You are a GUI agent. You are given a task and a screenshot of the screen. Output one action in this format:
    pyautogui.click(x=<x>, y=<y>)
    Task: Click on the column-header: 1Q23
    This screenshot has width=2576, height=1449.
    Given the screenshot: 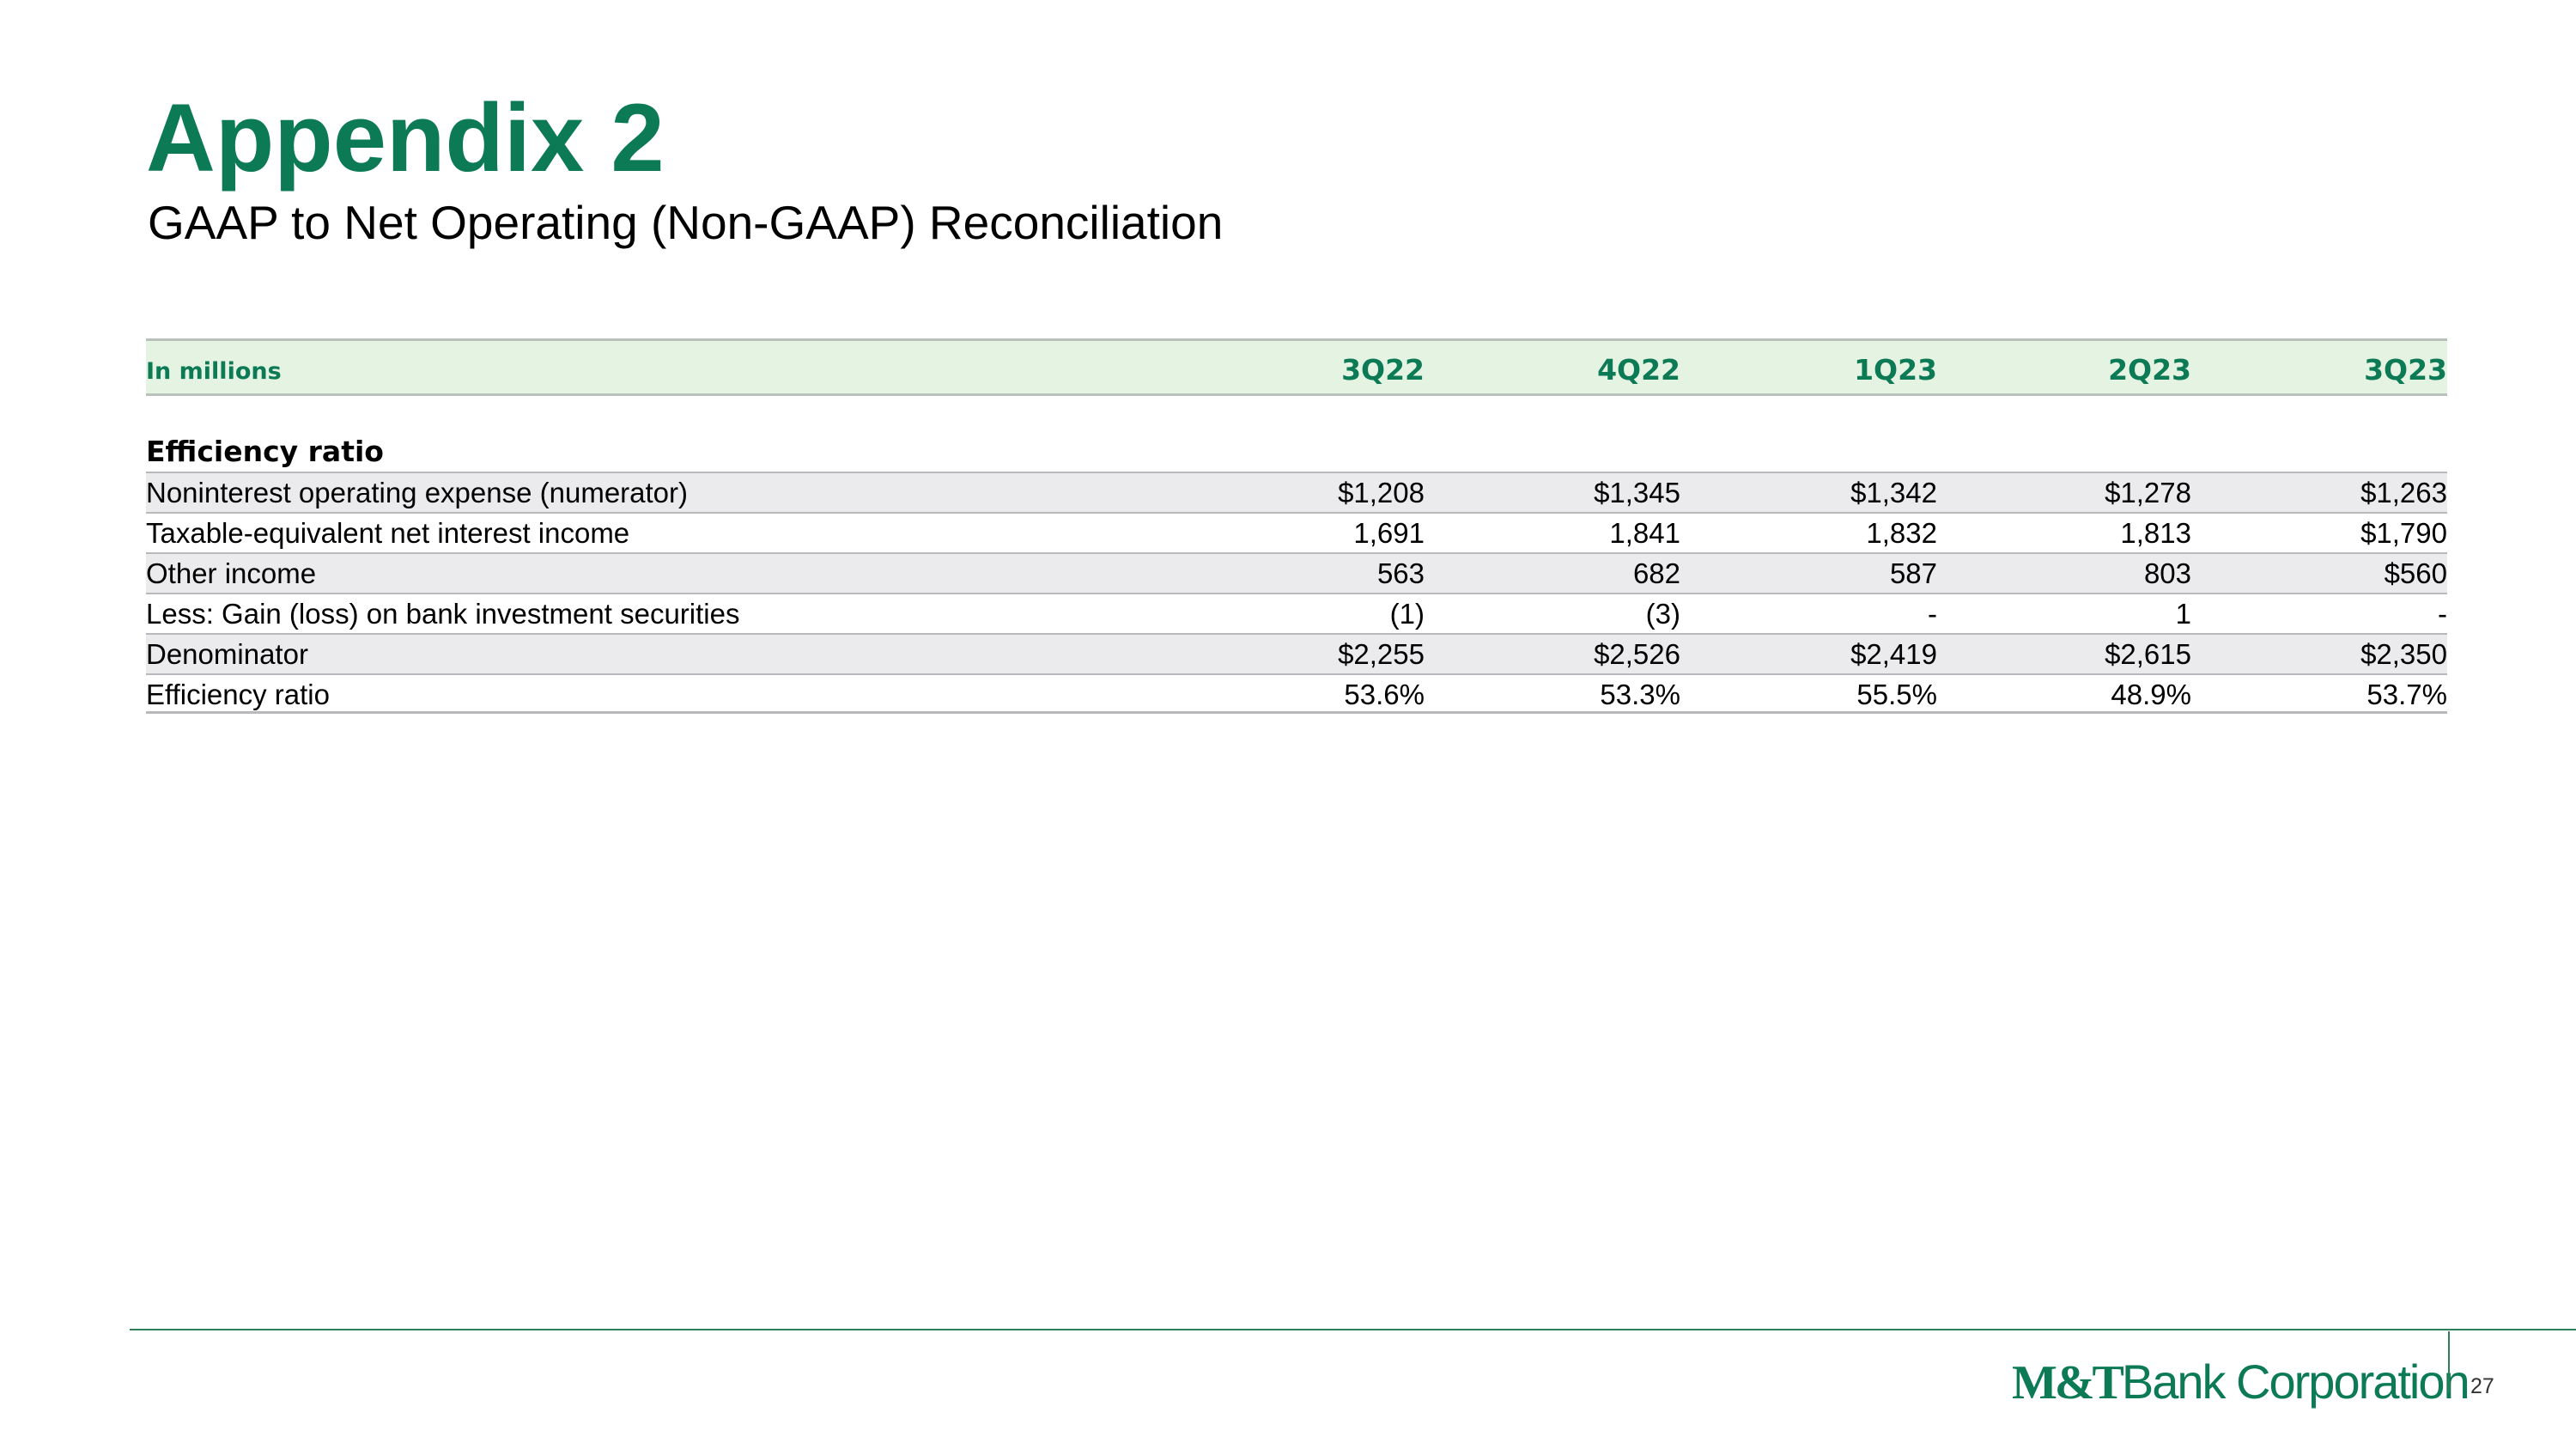 What is the action you would take?
    pyautogui.click(x=1895, y=370)
    